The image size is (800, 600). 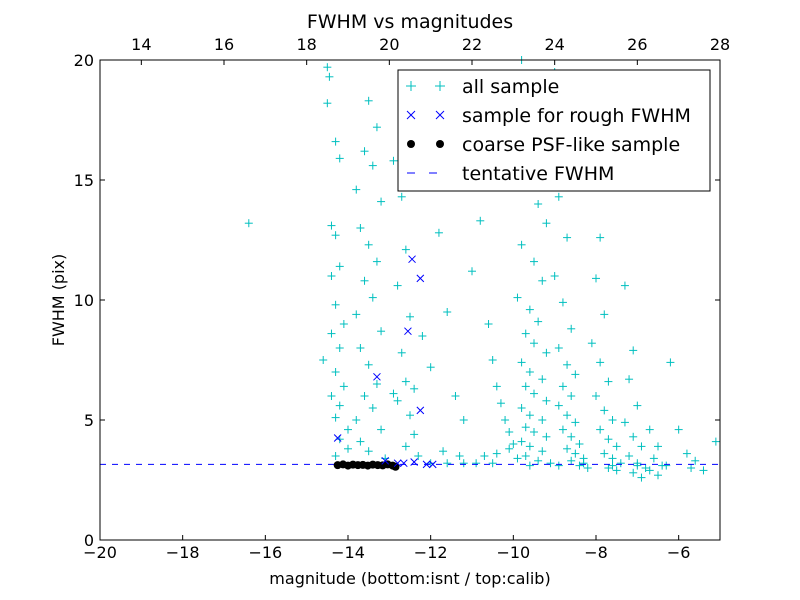 I want to click on legend-label-psf-like: coarse PSF-like sample, so click(x=571, y=145).